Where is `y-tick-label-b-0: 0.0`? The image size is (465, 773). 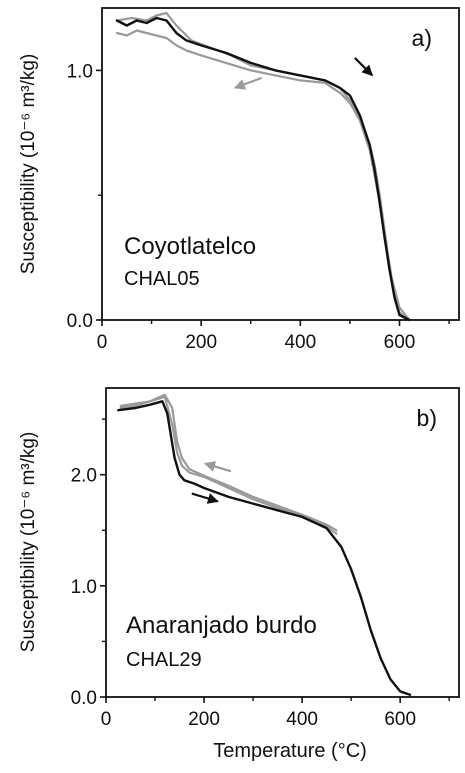 y-tick-label-b-0: 0.0 is located at coordinates (84, 698).